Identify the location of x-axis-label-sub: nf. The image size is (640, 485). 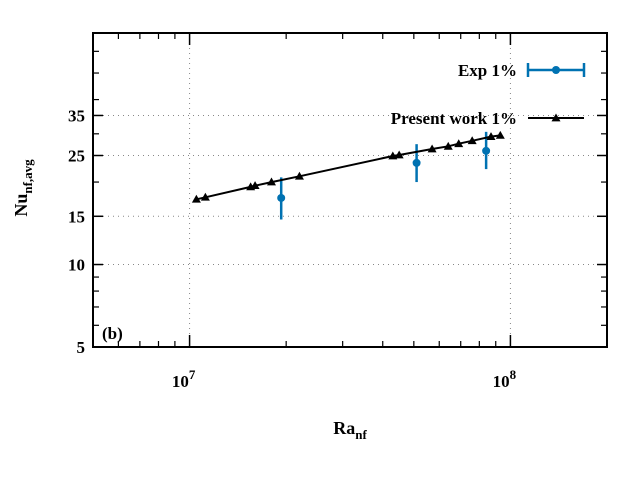
(361, 434).